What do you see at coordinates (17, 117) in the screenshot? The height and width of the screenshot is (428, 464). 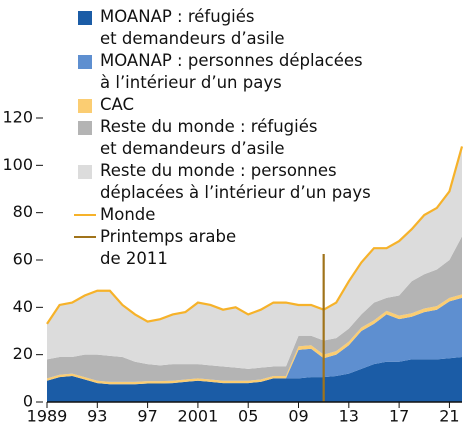 I see `y-tick-label: 120` at bounding box center [17, 117].